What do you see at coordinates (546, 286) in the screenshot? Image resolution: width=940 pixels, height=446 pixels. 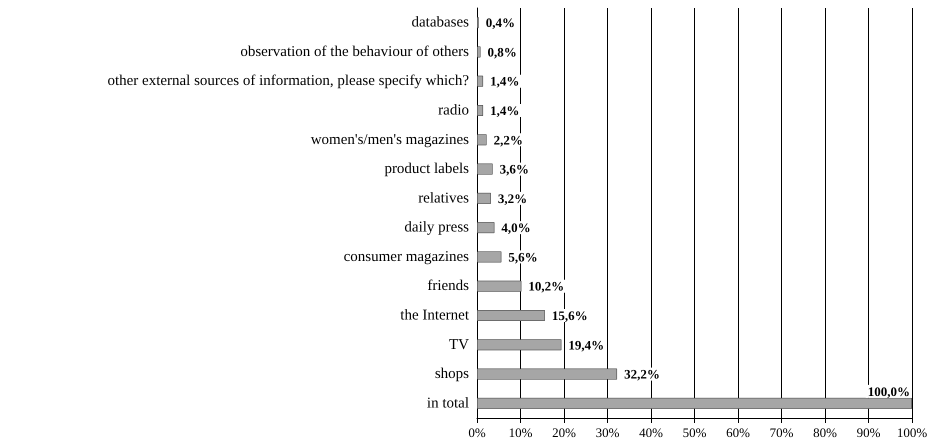 I see `data-label: 10,2%` at bounding box center [546, 286].